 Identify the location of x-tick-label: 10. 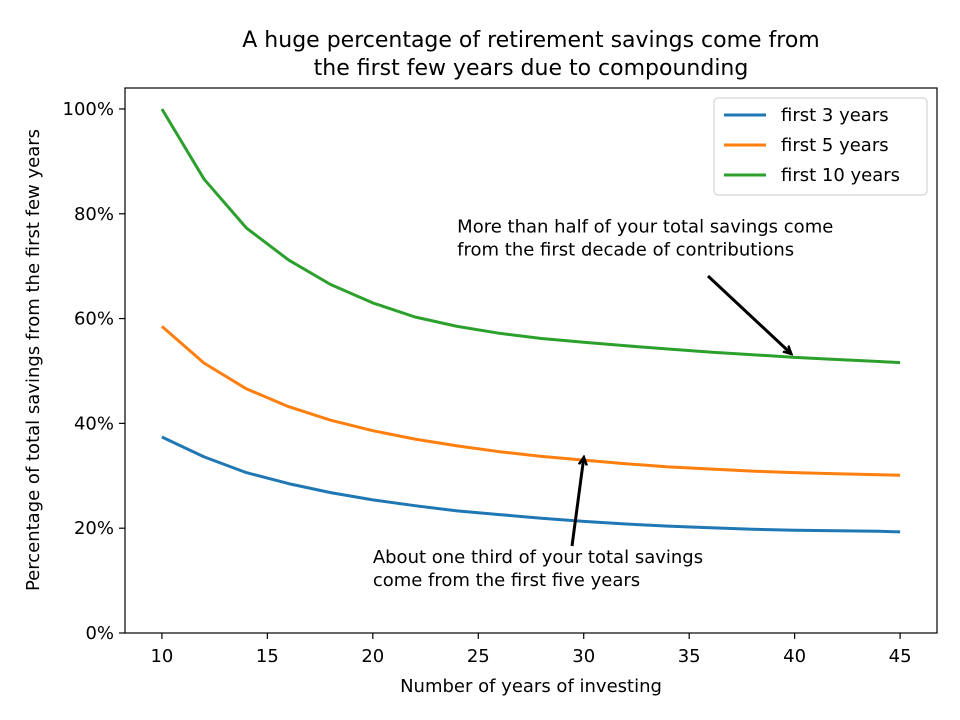
(161, 656).